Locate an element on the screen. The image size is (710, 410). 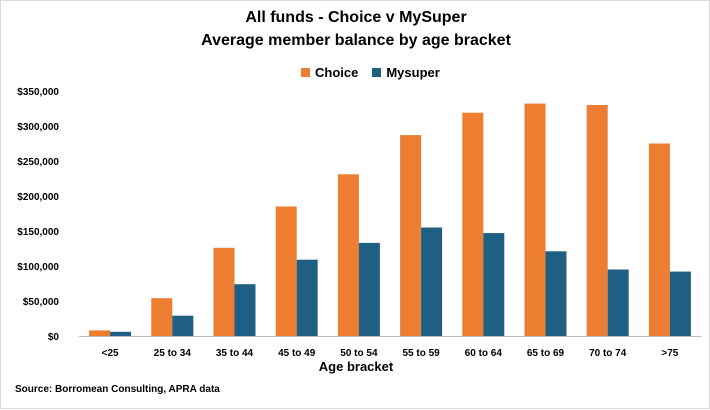
legend-item-mysuper: Mysuper is located at coordinates (406, 72).